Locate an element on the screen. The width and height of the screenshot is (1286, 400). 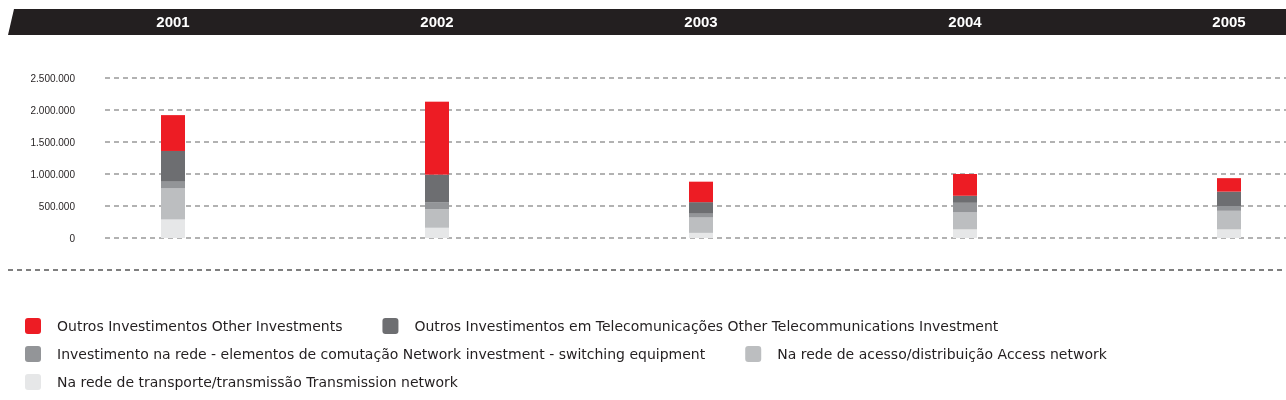
legend-label: Na rede de acesso/distribuição Access network is located at coordinates (942, 353).